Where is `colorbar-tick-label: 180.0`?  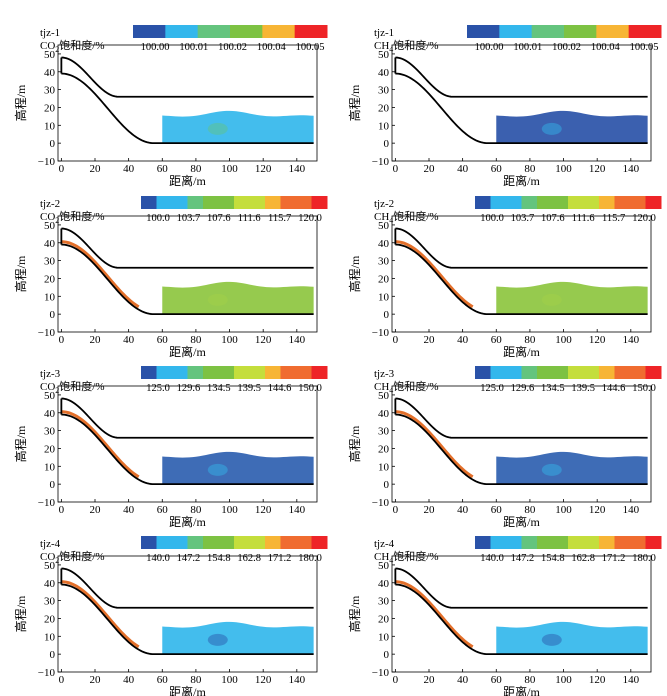
colorbar-tick-label: 180.0 is located at coordinates (644, 558).